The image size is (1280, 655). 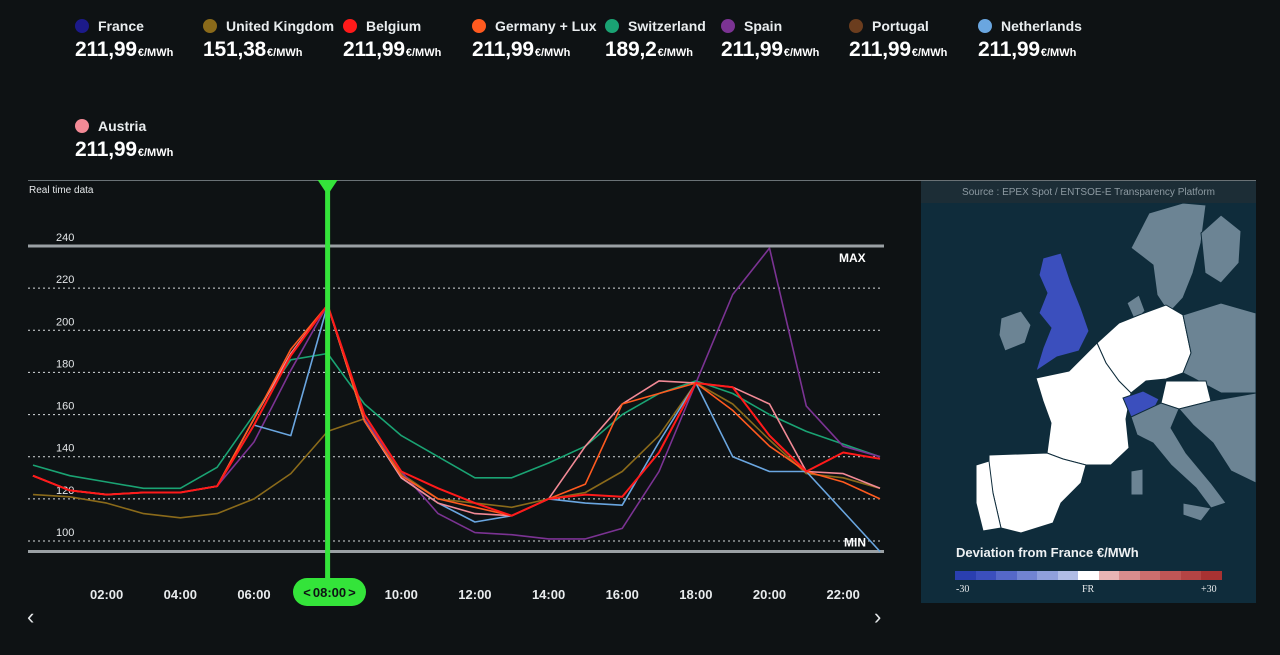 I want to click on map-italy, so click(x=1178, y=455).